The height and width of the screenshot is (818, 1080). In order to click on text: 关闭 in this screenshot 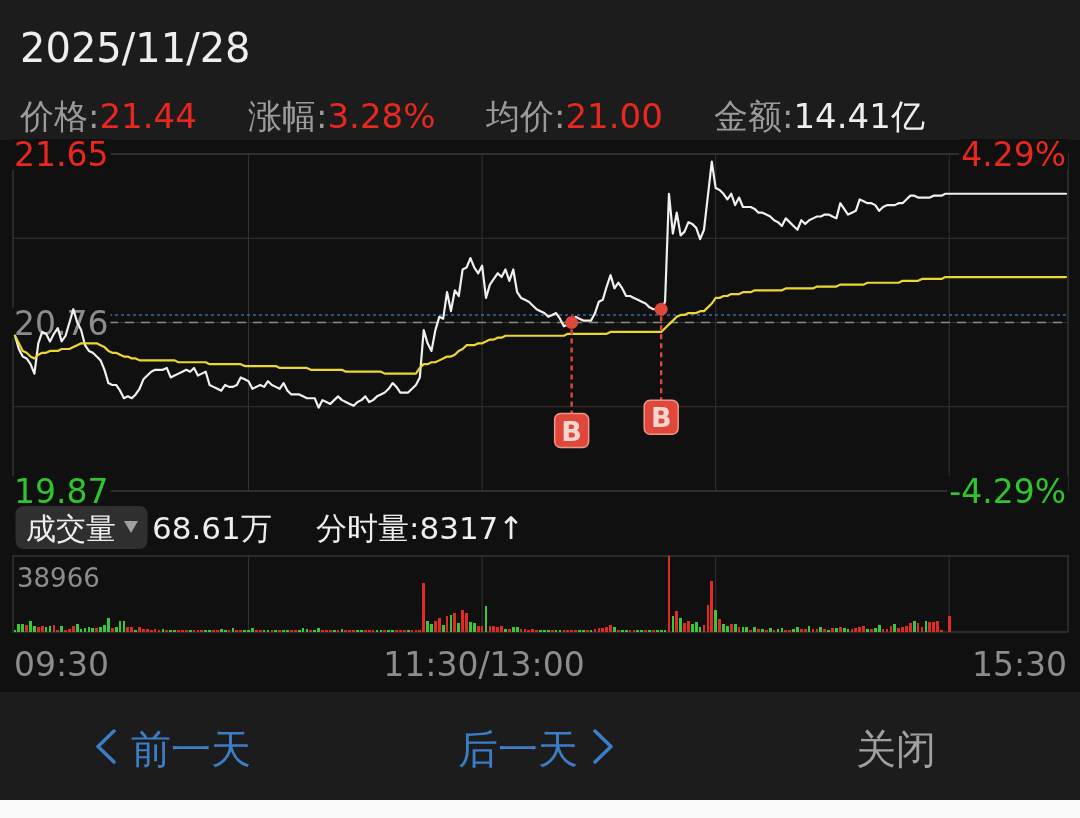, I will do `click(896, 749)`.